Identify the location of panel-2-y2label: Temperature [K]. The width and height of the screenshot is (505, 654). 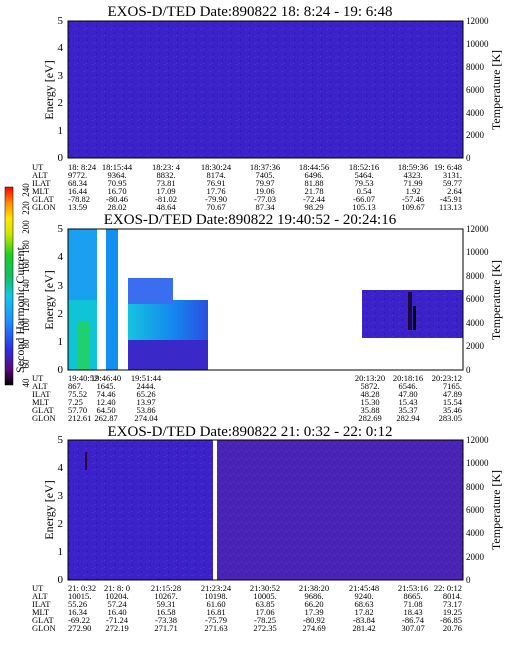
(496, 300).